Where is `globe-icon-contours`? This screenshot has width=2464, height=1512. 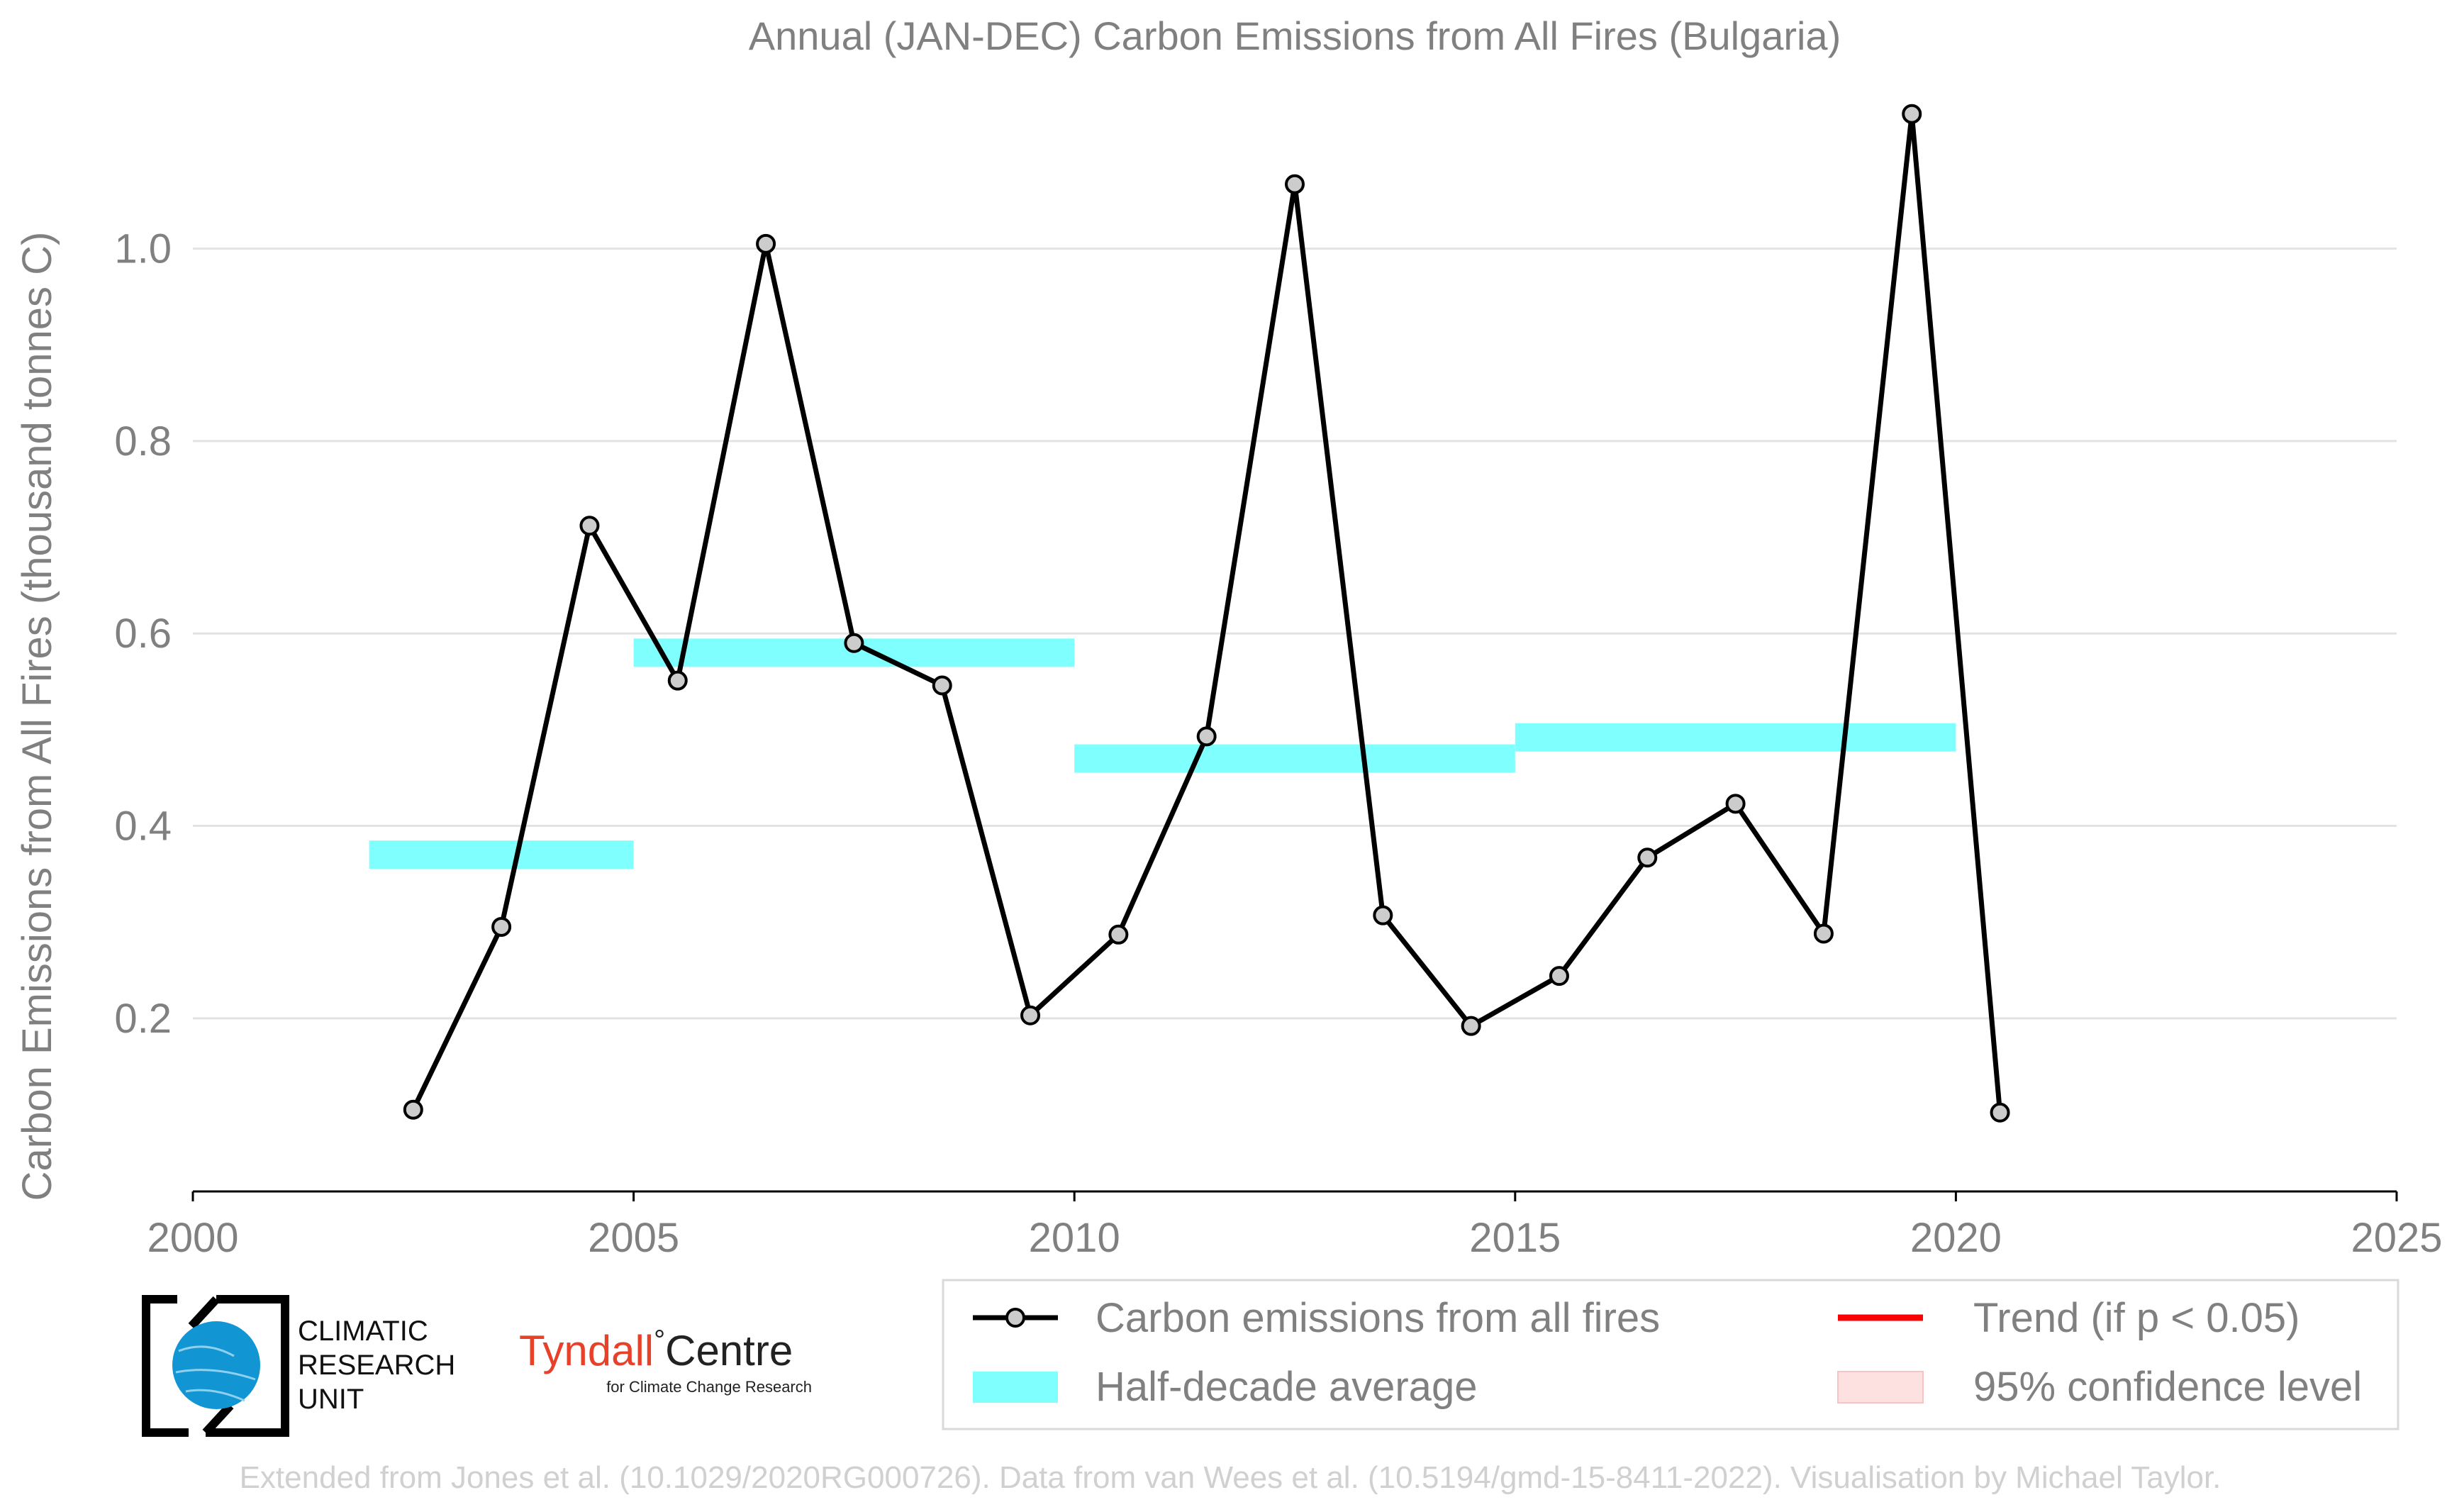
globe-icon-contours is located at coordinates (215, 1373).